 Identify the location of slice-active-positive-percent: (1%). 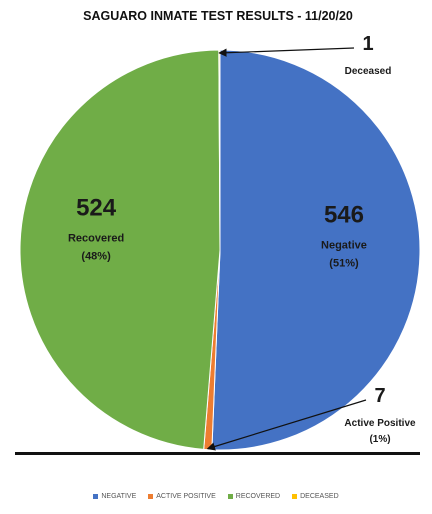
(379, 439).